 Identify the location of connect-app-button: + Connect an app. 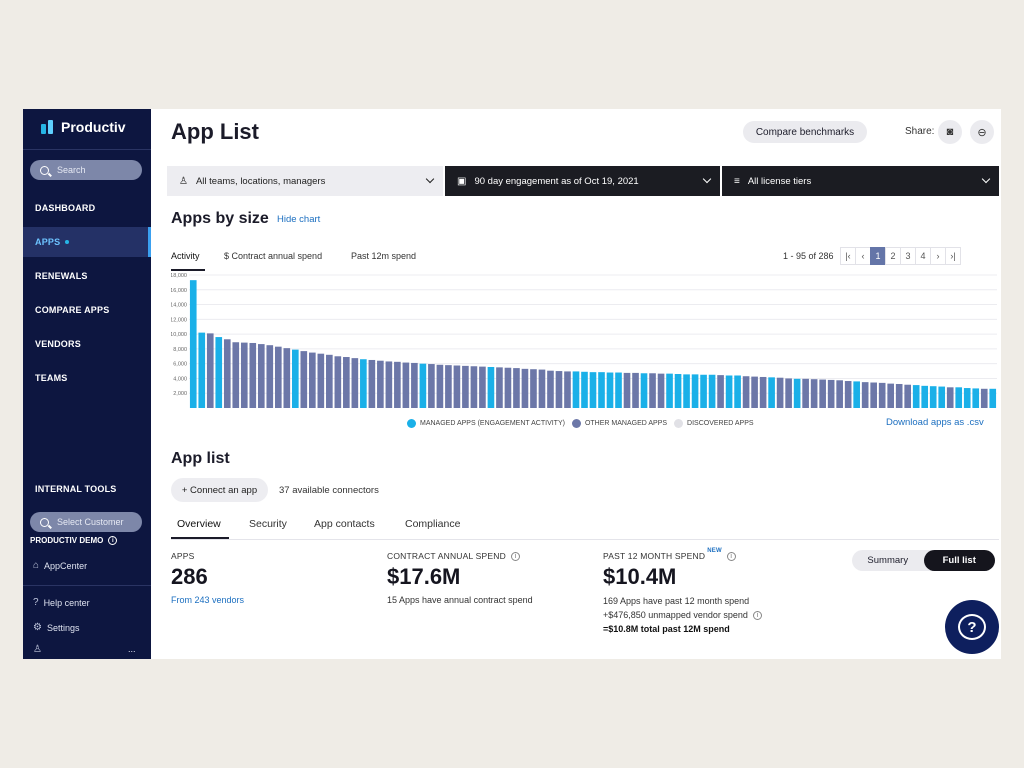
(219, 490).